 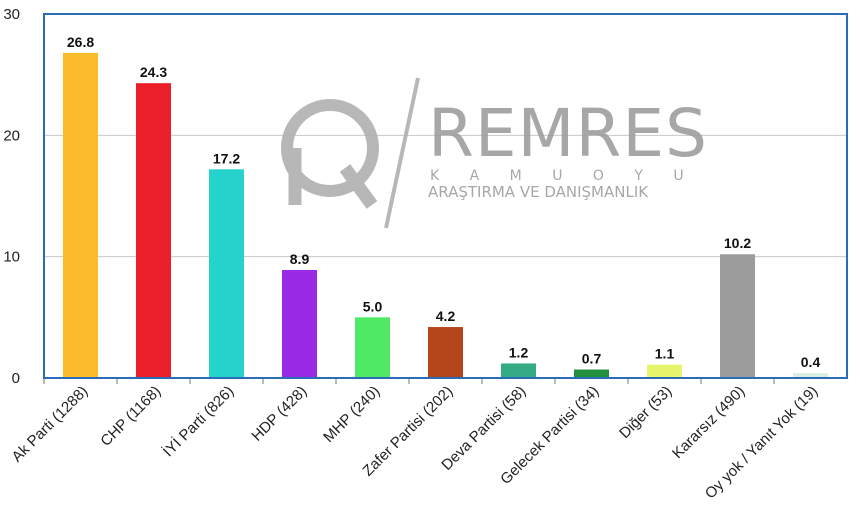 What do you see at coordinates (737, 243) in the screenshot?
I see `data-label: 10.2` at bounding box center [737, 243].